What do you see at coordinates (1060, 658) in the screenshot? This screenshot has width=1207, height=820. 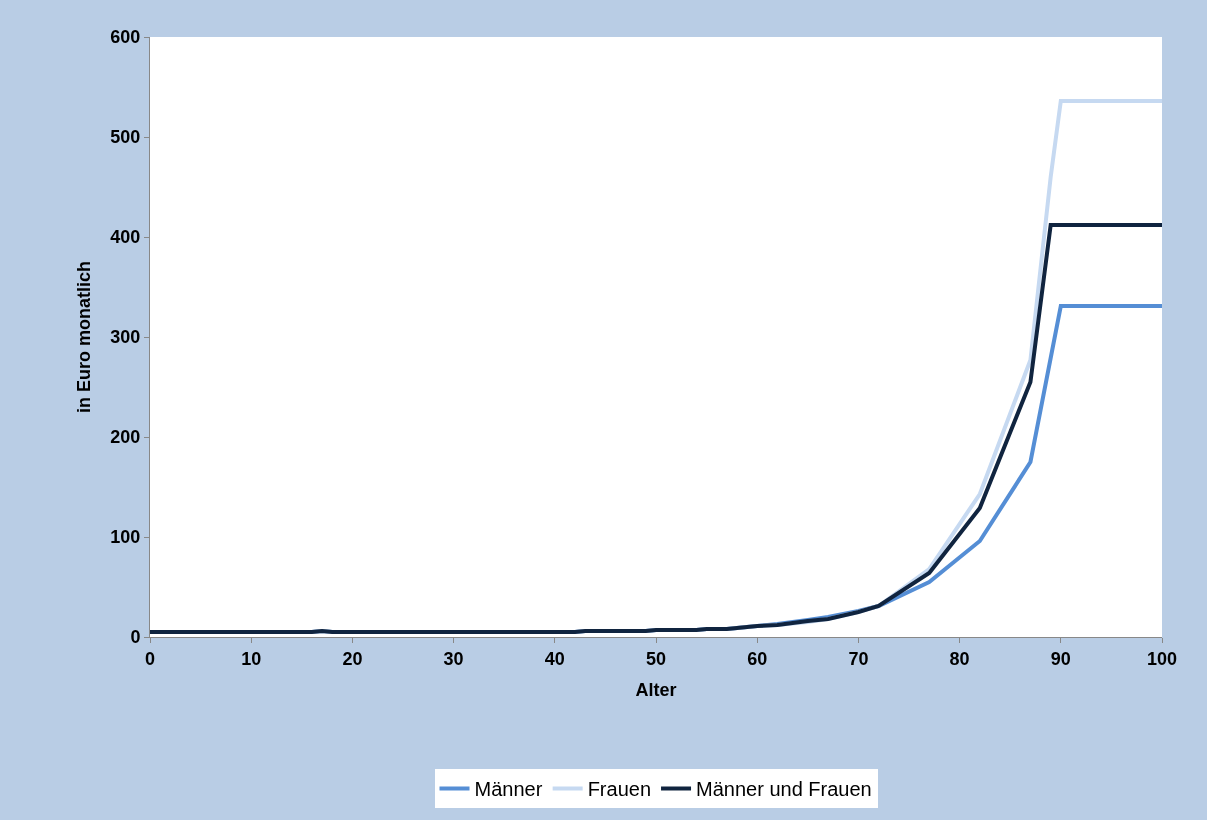 I see `x-tick-label: 90` at bounding box center [1060, 658].